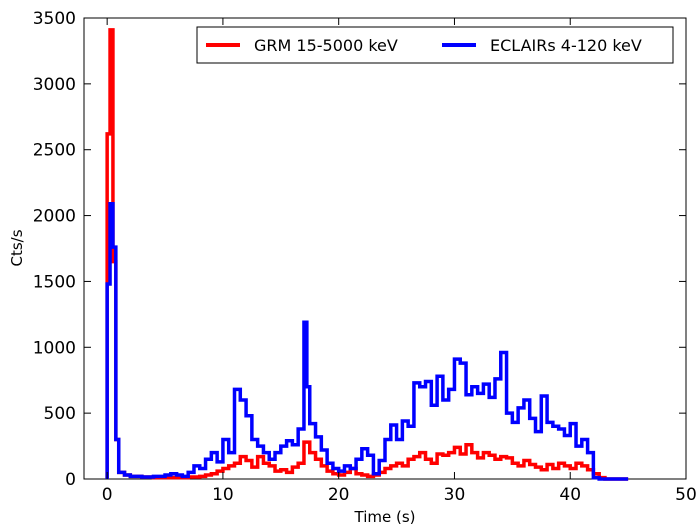 The height and width of the screenshot is (529, 696). What do you see at coordinates (17, 247) in the screenshot?
I see `y-axis-label: Cts/s` at bounding box center [17, 247].